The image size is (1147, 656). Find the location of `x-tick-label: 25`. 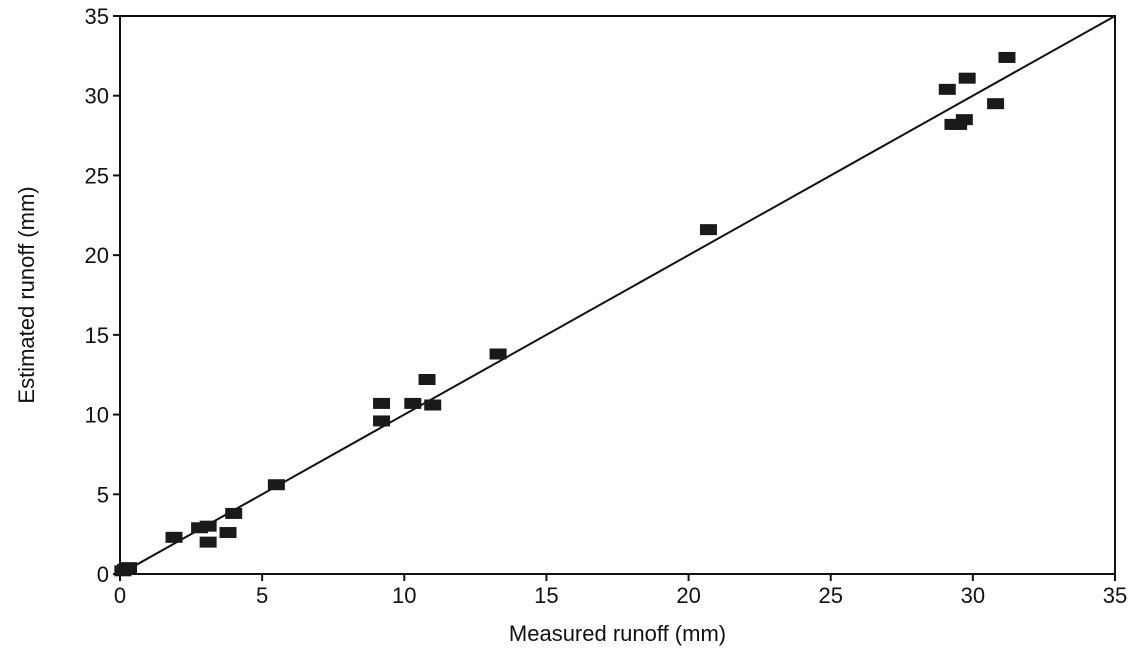

x-tick-label: 25 is located at coordinates (830, 595).